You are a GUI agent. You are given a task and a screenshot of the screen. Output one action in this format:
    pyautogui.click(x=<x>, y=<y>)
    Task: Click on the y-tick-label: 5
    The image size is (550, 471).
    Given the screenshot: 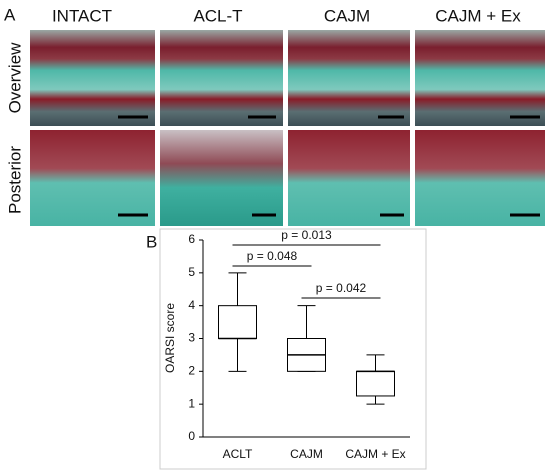 What is the action you would take?
    pyautogui.click(x=191, y=272)
    